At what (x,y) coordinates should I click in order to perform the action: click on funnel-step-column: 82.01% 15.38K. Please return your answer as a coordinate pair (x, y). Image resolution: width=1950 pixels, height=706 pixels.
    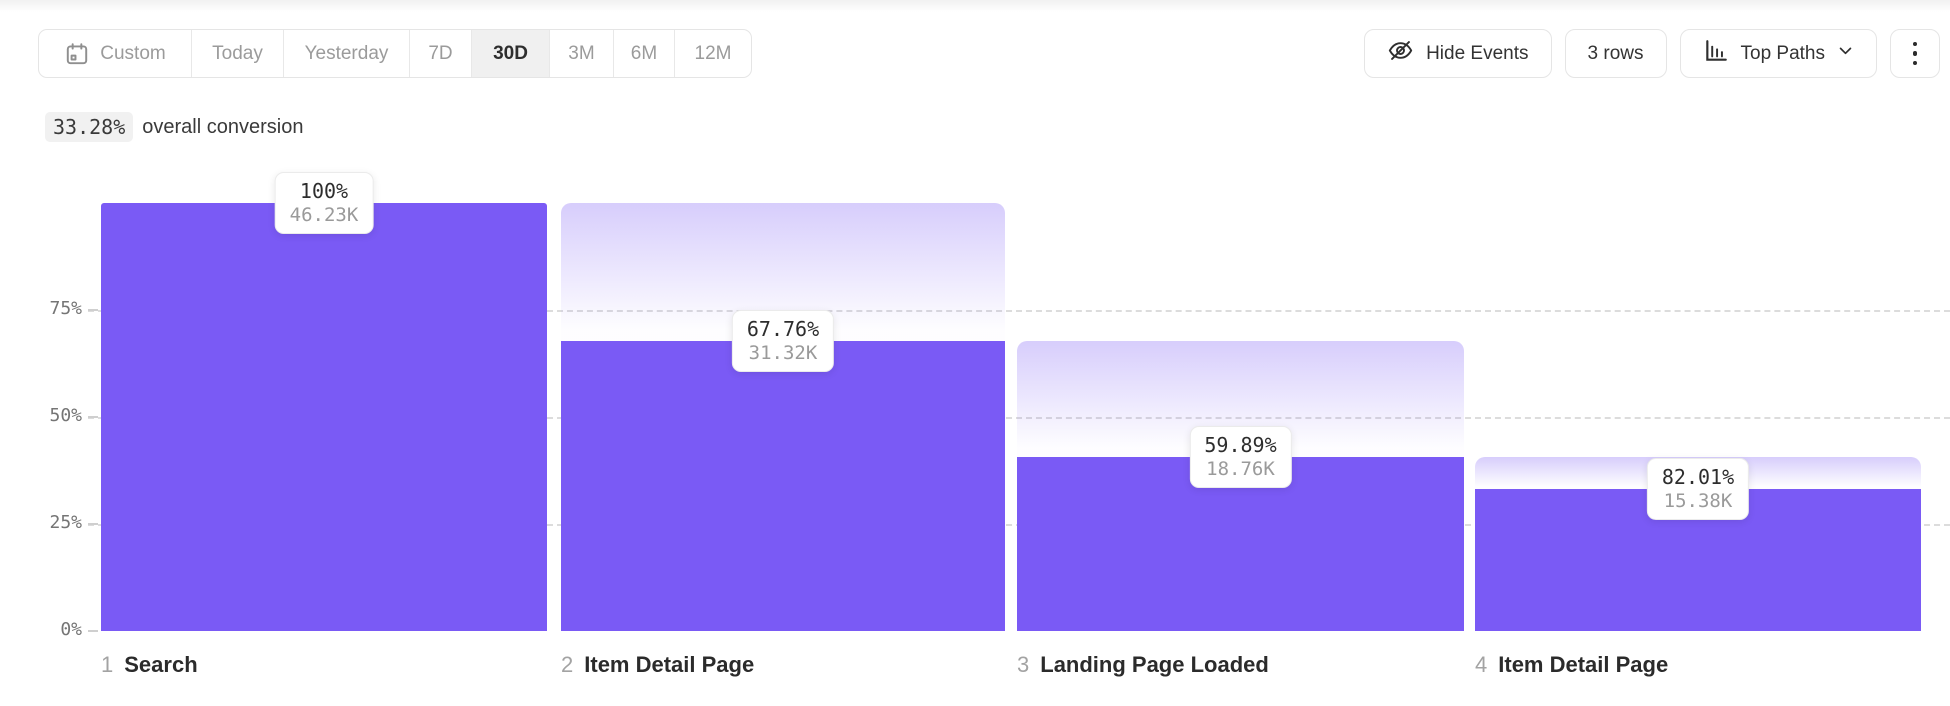
    Looking at the image, I should click on (1698, 417).